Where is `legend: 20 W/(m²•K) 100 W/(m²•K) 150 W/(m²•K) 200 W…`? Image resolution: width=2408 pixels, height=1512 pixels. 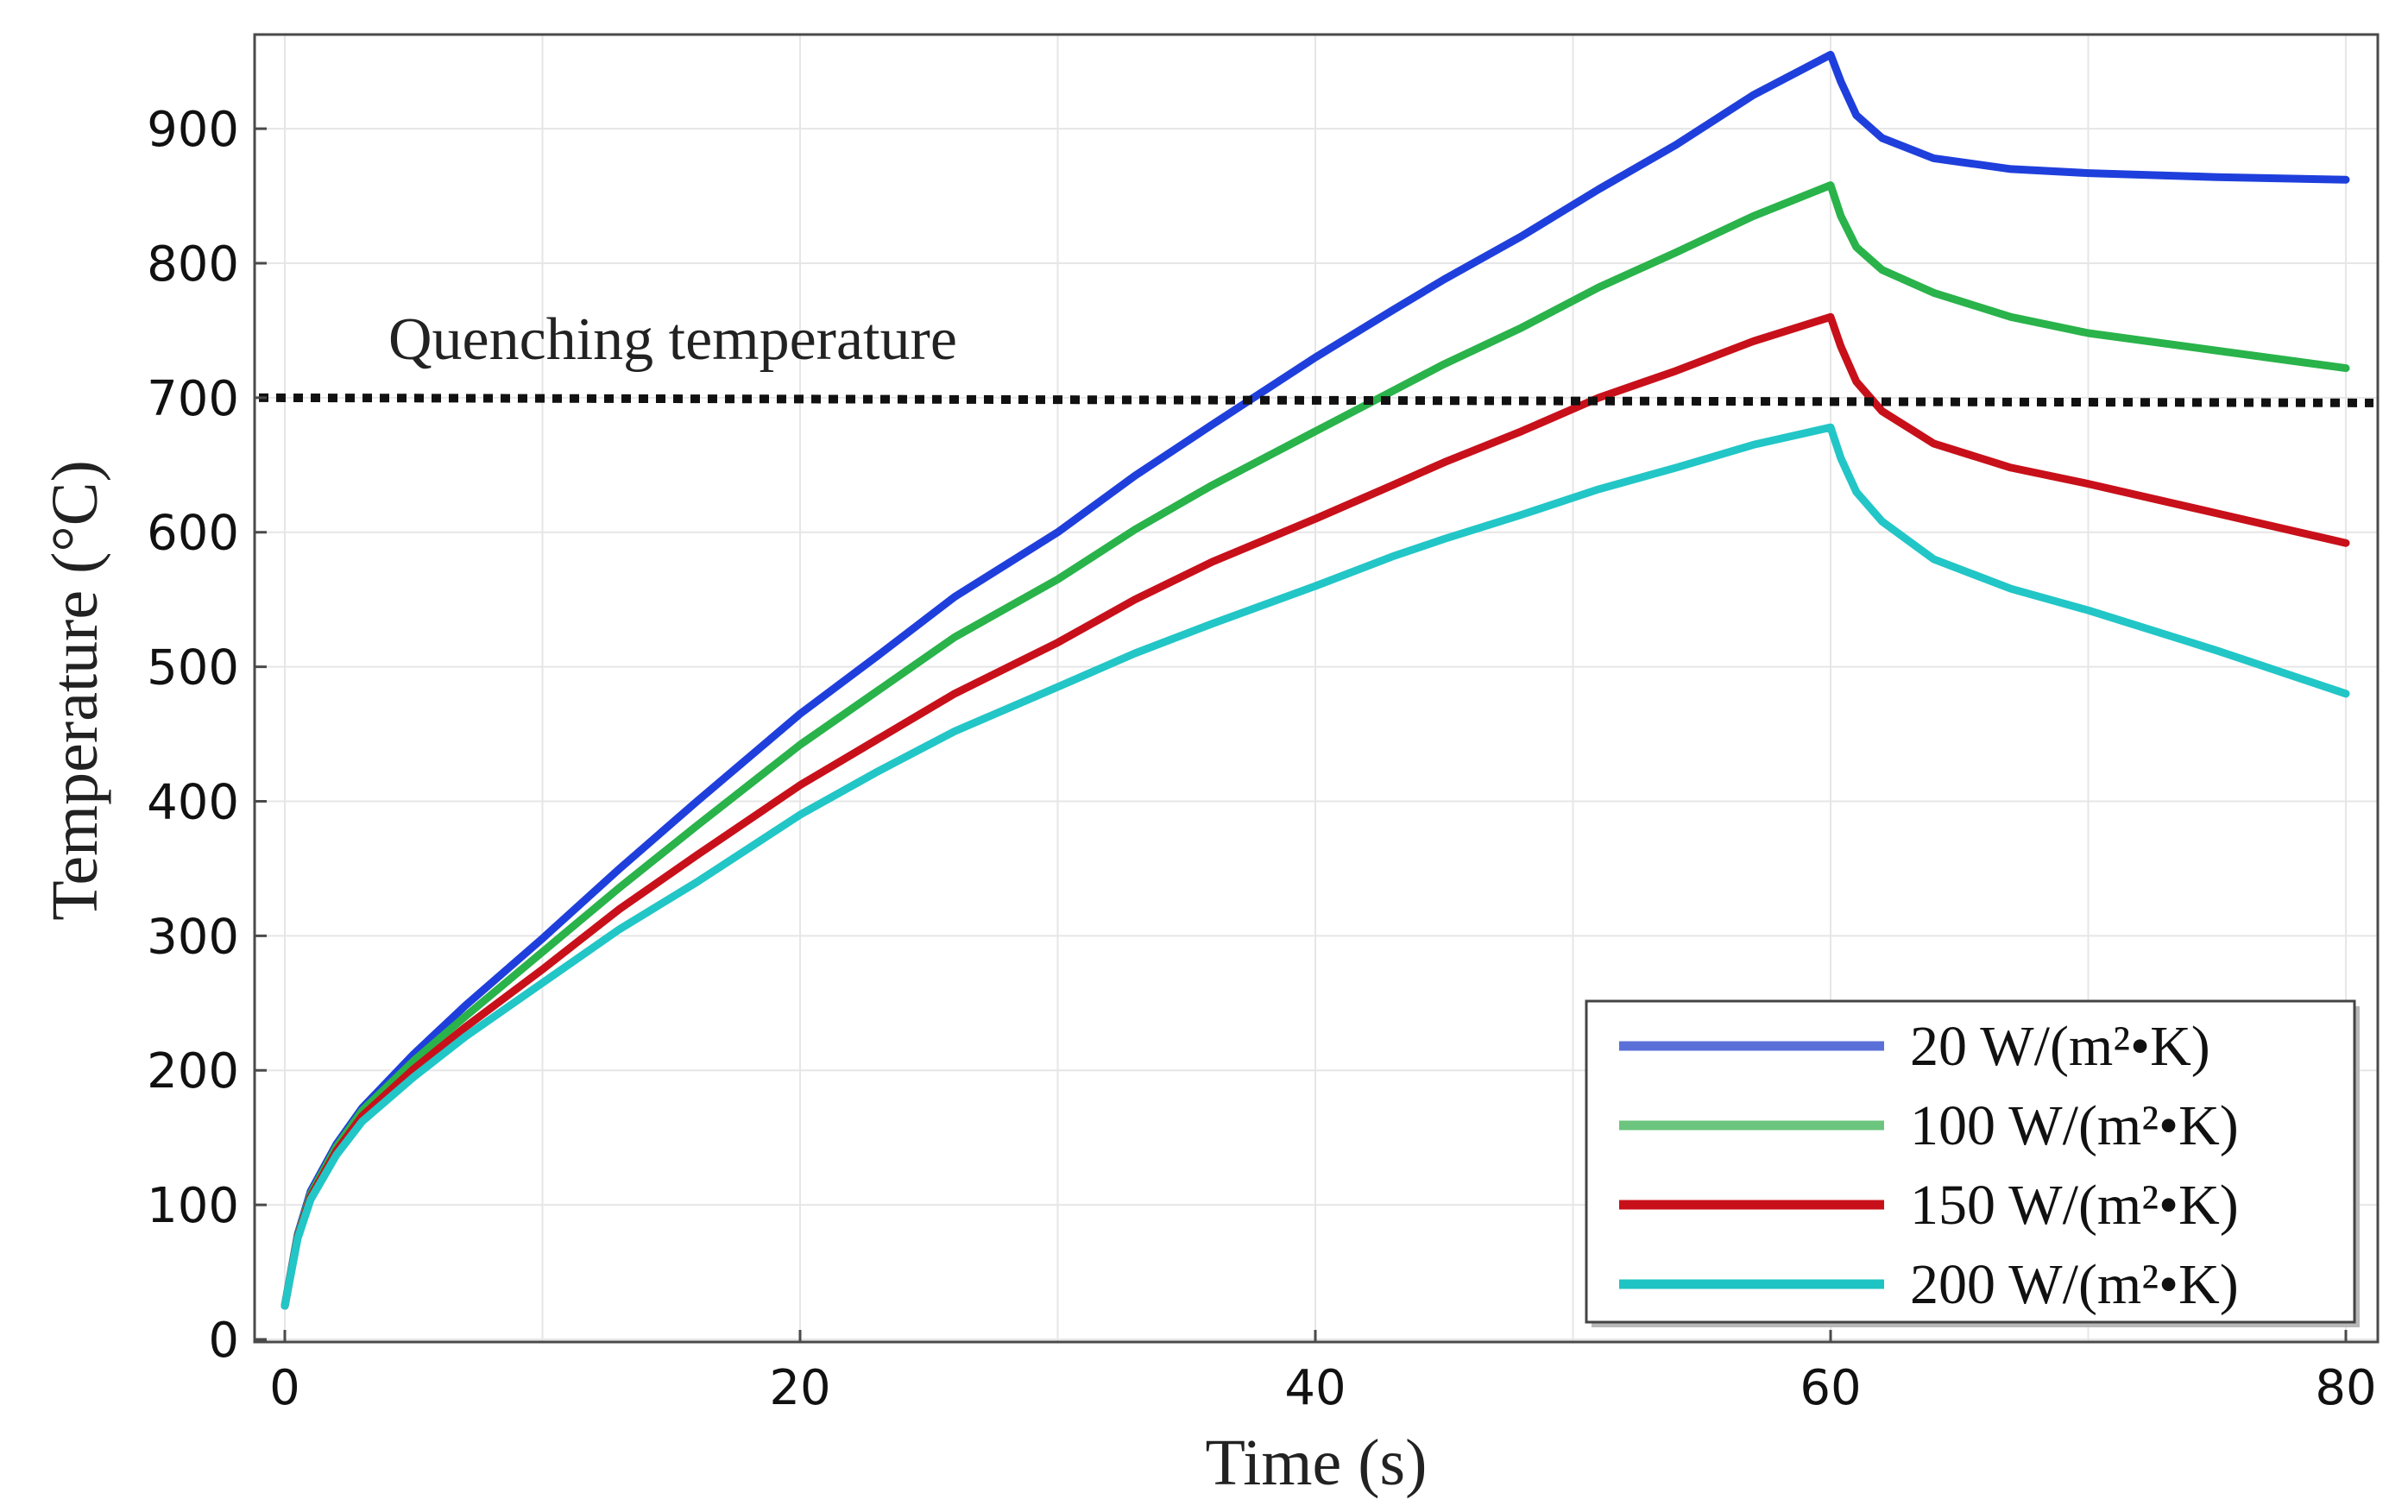
legend: 20 W/(m²•K) 100 W/(m²•K) 150 W/(m²•K) 200 W… is located at coordinates (1972, 1163).